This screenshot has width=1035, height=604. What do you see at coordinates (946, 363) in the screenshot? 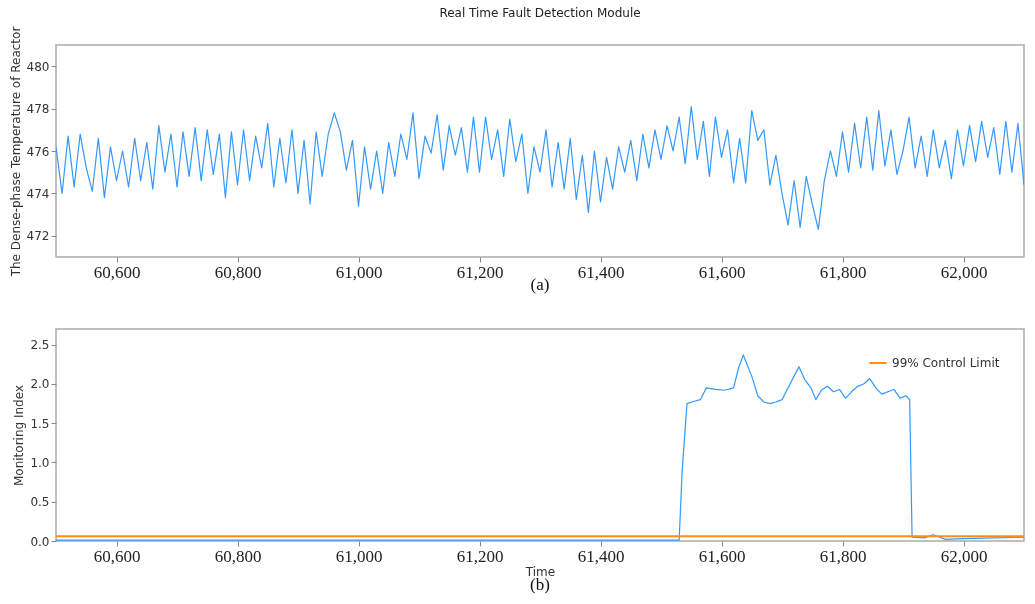
I see `legend-label: 99% Control Limit` at bounding box center [946, 363].